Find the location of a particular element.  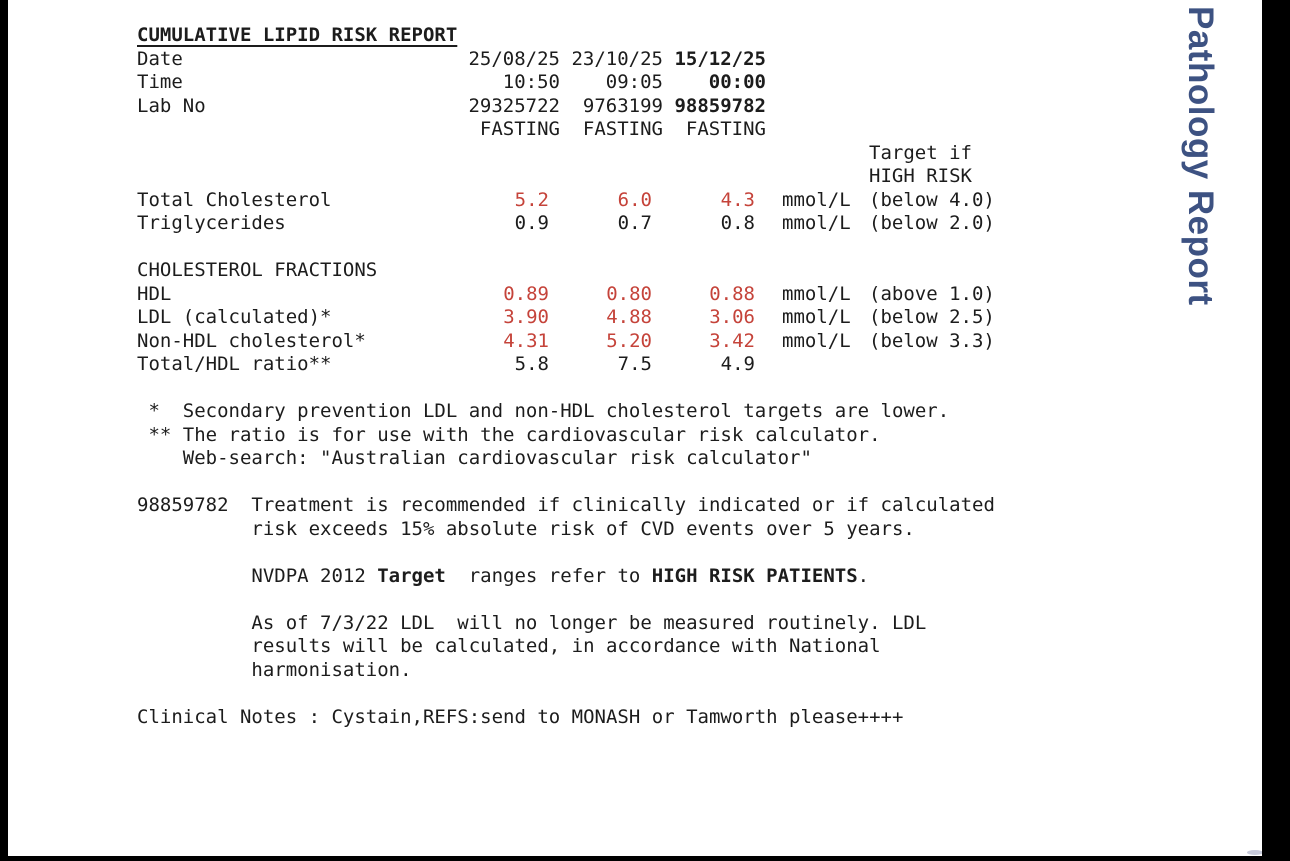

result-value-col2: 6.0 is located at coordinates (634, 199).